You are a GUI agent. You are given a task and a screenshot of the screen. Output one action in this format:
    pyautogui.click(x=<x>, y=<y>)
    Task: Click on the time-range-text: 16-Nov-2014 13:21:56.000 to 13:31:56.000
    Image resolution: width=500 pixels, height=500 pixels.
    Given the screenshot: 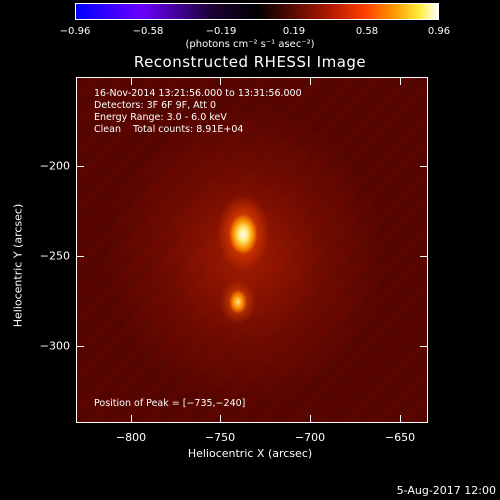 What is the action you would take?
    pyautogui.click(x=198, y=93)
    